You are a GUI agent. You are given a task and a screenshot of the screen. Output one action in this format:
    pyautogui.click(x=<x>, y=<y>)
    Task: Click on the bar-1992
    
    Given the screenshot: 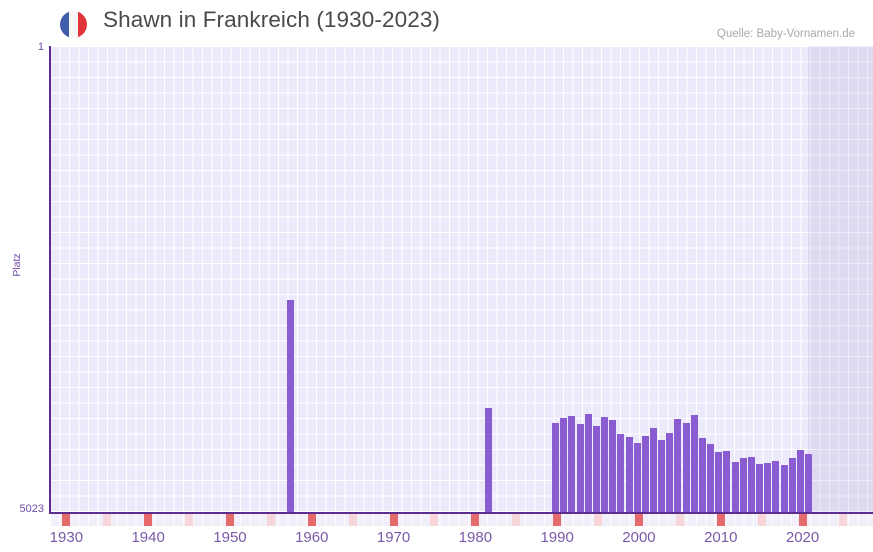 What is the action you would take?
    pyautogui.click(x=571, y=464)
    